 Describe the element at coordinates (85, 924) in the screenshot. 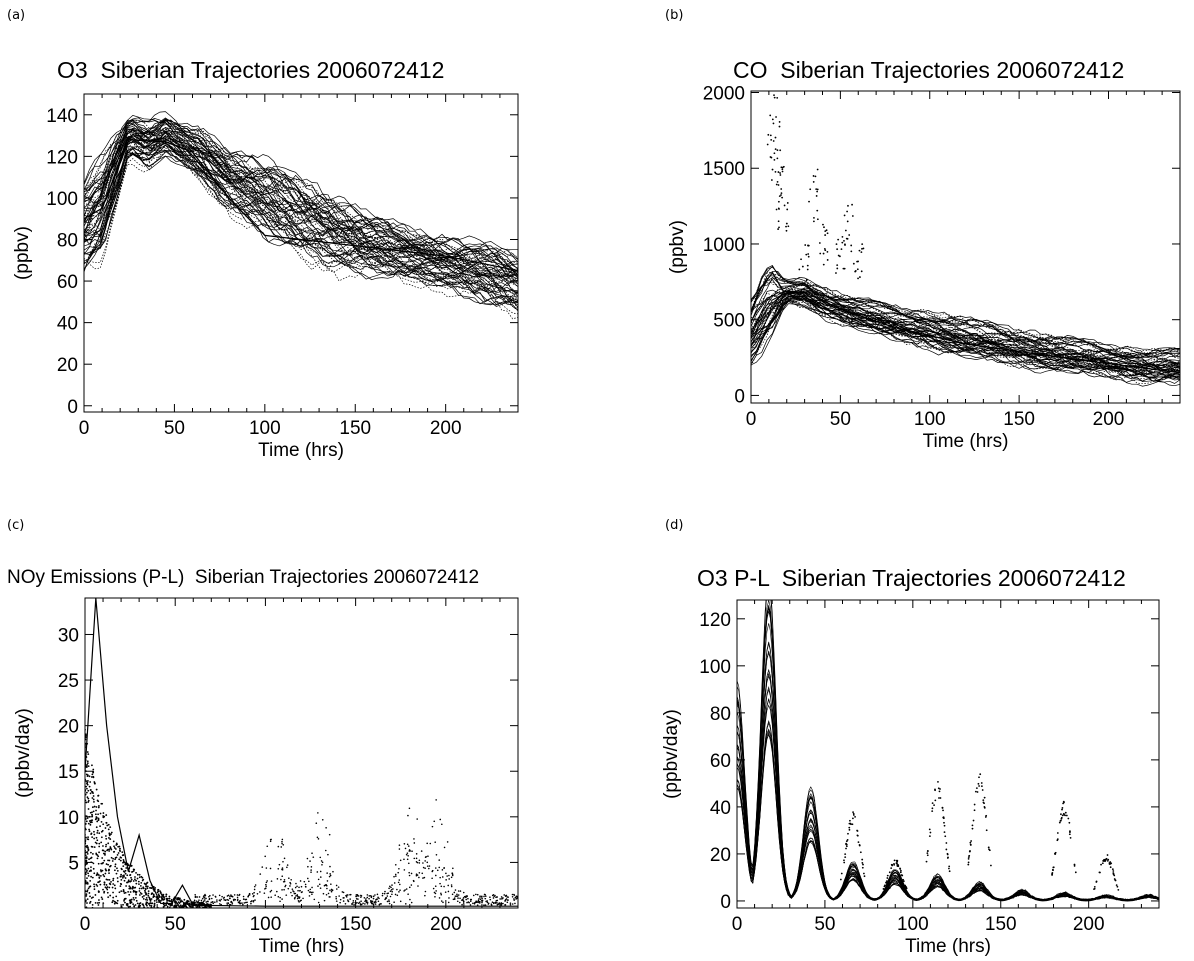

I see `x-tick-label: 0` at that location.